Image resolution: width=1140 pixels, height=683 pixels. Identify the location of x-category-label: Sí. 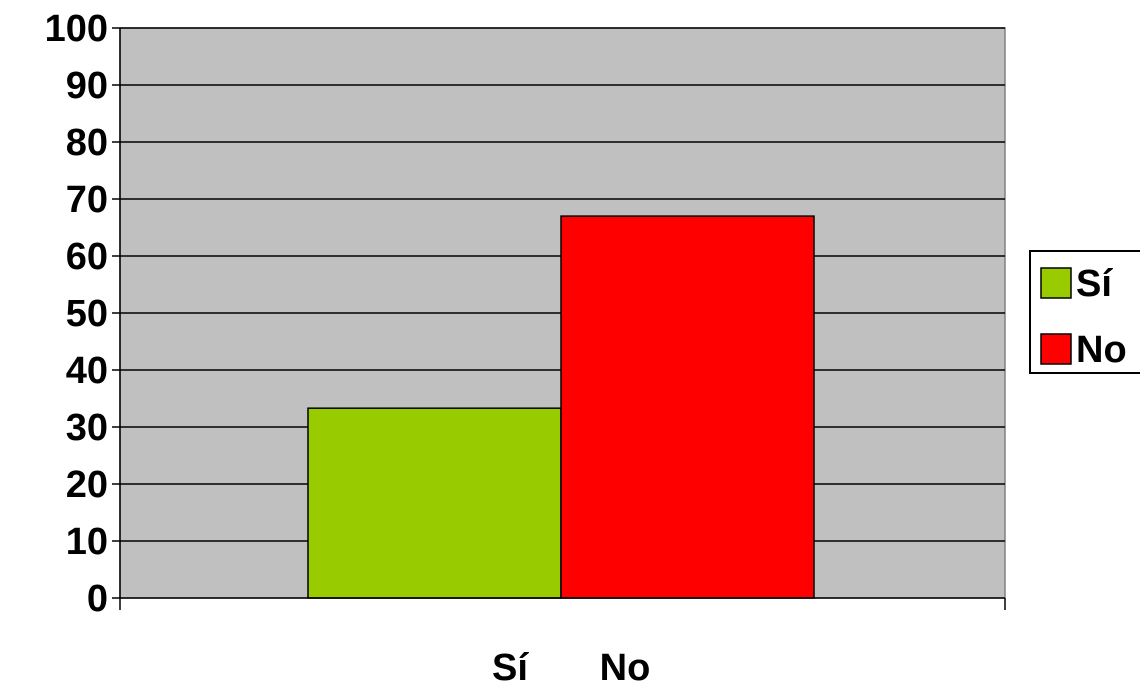
(510, 665).